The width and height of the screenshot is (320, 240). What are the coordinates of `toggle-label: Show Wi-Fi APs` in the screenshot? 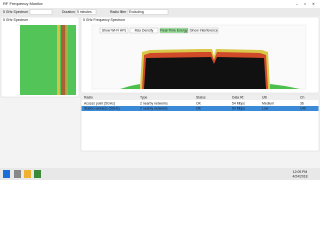 It's located at (114, 30).